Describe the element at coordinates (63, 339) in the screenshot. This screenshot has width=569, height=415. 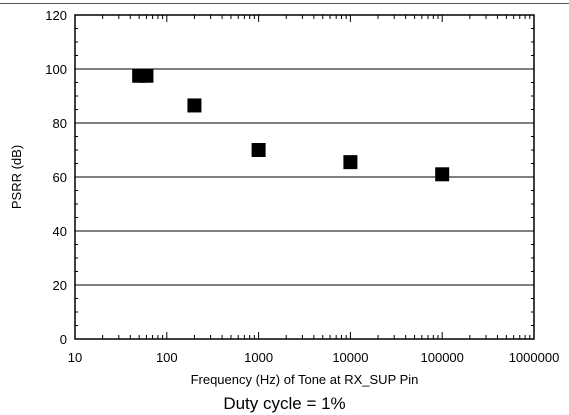
I see `y-tick-label: 0` at that location.